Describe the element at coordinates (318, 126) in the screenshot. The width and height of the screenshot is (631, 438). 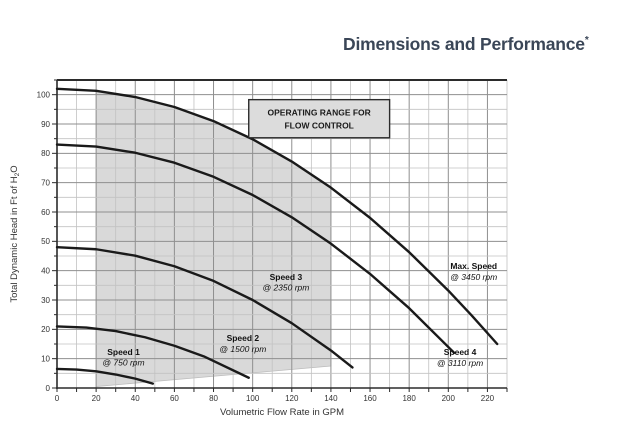
I see `operating-range-text-line-2: FLOW CONTROL` at that location.